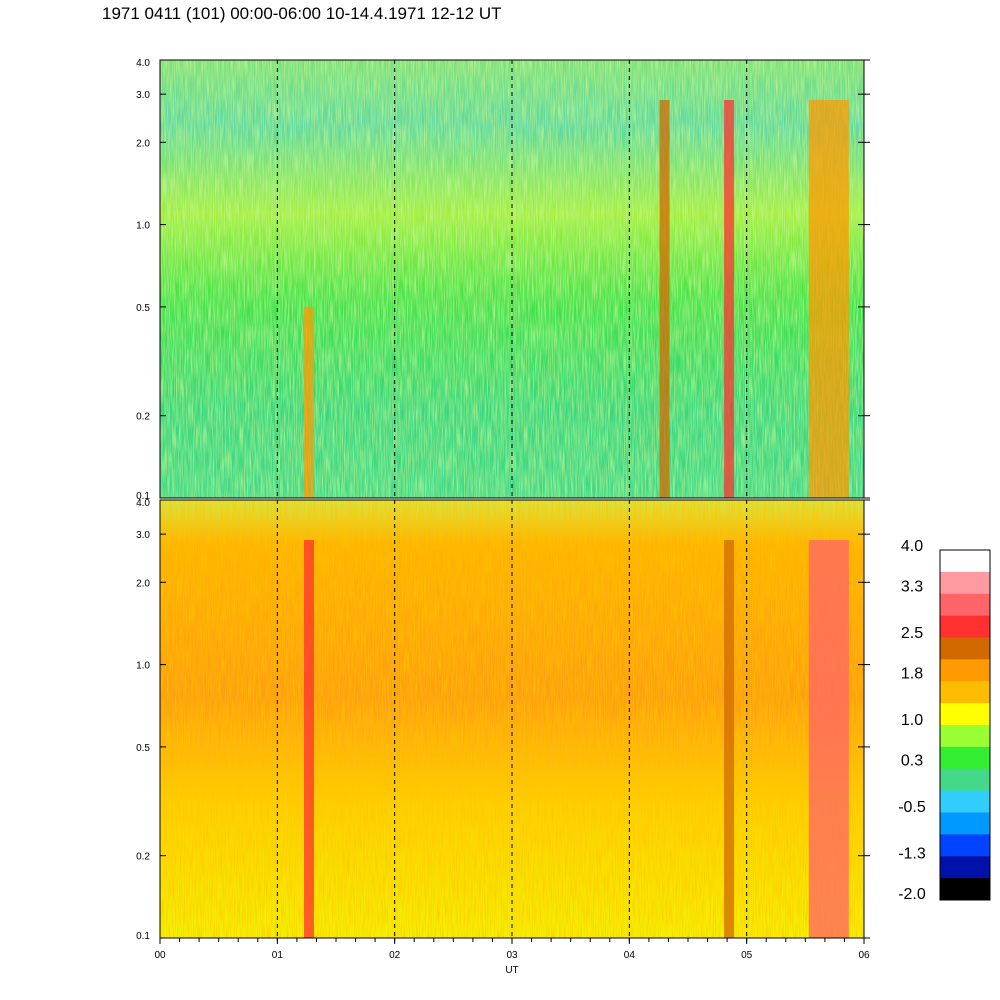  What do you see at coordinates (912, 853) in the screenshot?
I see `colorbar-label: -1.3` at bounding box center [912, 853].